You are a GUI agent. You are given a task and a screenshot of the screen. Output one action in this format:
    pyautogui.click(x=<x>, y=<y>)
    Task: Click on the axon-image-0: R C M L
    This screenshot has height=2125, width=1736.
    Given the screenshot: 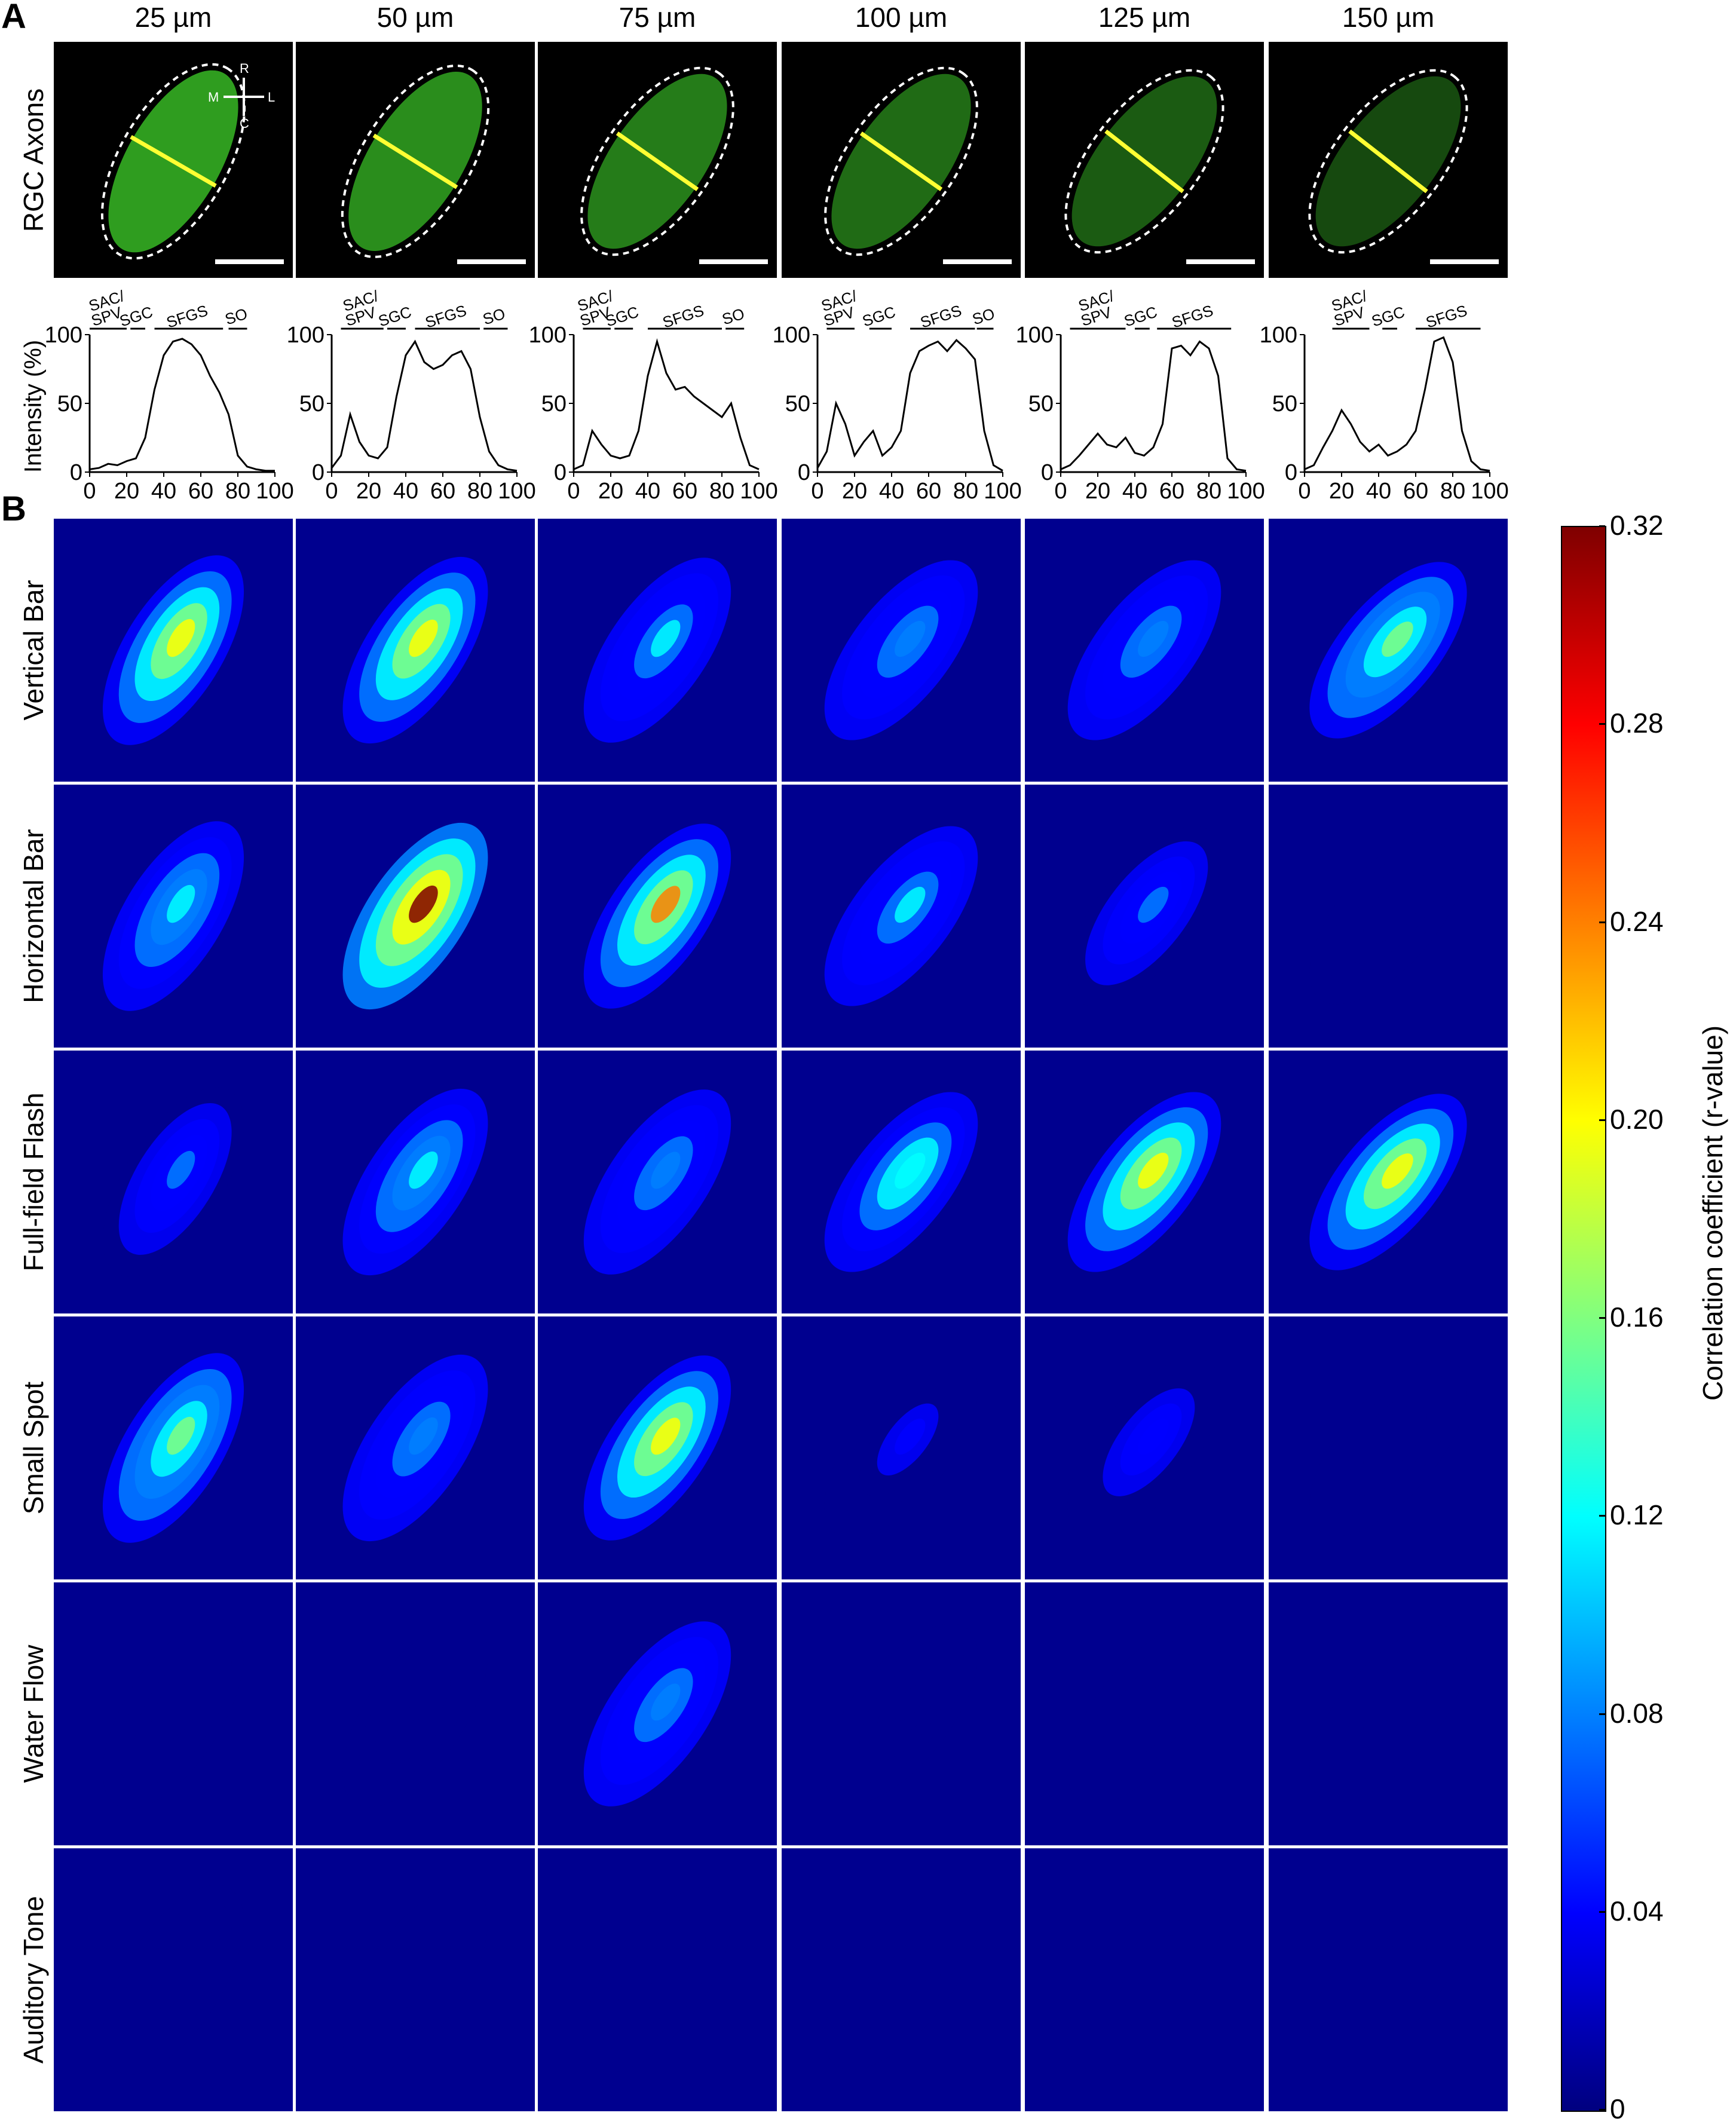 What is the action you would take?
    pyautogui.click(x=173, y=160)
    